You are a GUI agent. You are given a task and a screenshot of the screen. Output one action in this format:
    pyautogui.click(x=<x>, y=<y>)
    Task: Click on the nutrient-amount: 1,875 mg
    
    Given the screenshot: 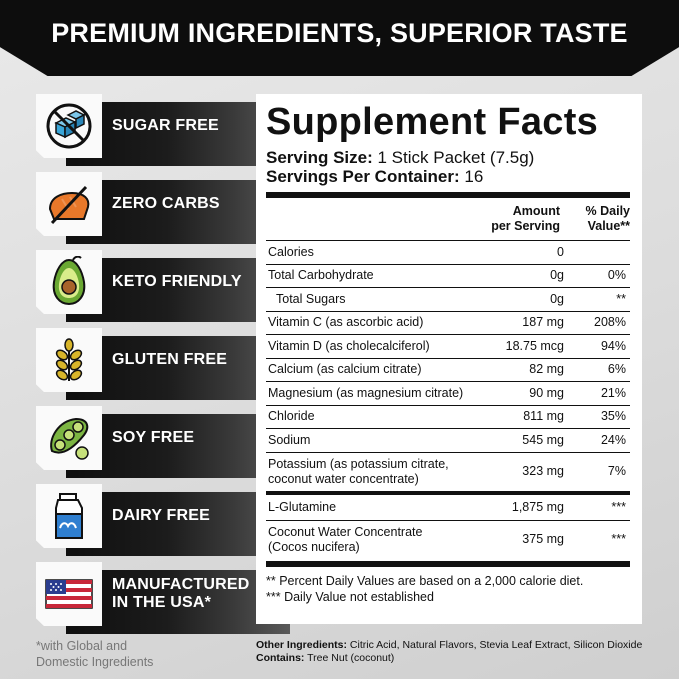 What is the action you would take?
    pyautogui.click(x=537, y=506)
    